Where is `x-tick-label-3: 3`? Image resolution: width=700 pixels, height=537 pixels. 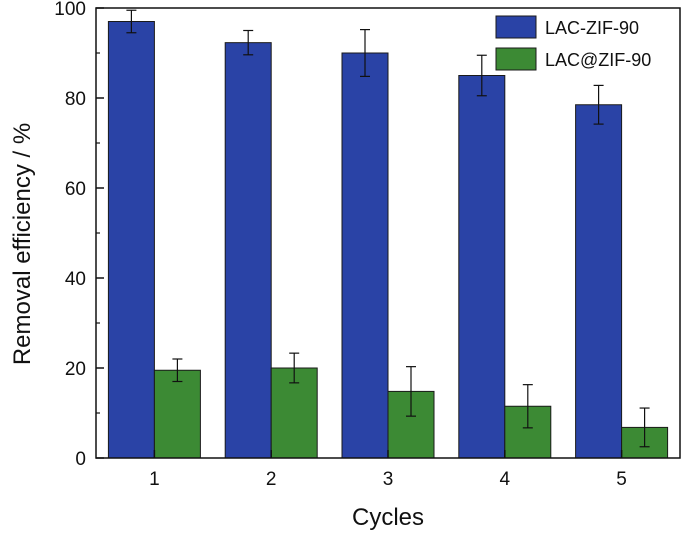
x-tick-label-3: 3 is located at coordinates (388, 479).